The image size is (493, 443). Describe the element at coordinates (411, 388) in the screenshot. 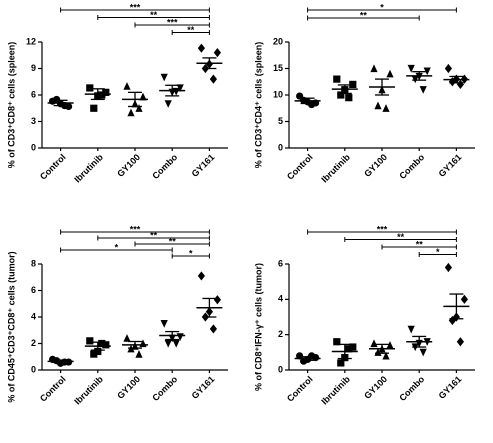

I see `x-tick-label: Combo` at that location.